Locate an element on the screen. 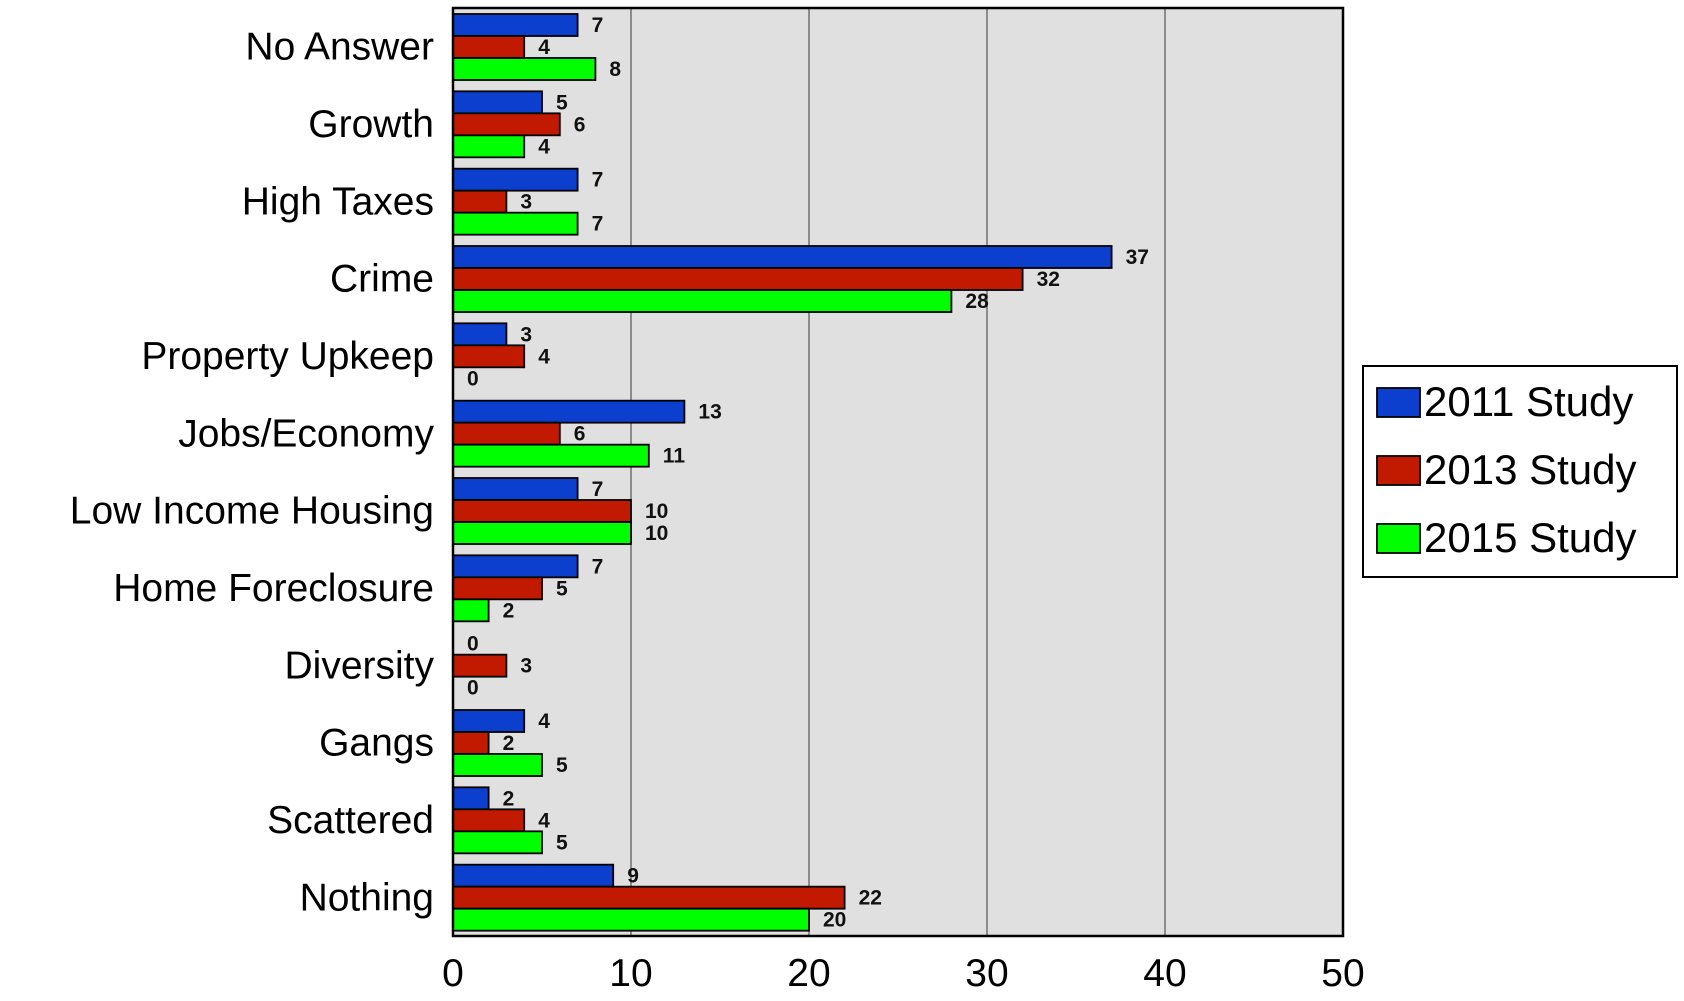 The width and height of the screenshot is (1684, 1001). x-tick-label-10: 10 is located at coordinates (630, 973).